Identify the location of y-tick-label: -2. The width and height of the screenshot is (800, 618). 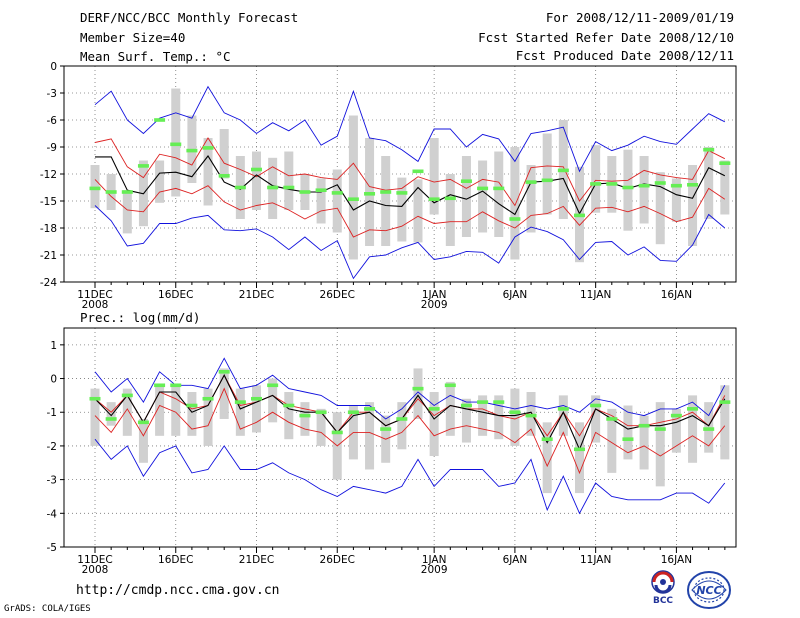
(52, 447).